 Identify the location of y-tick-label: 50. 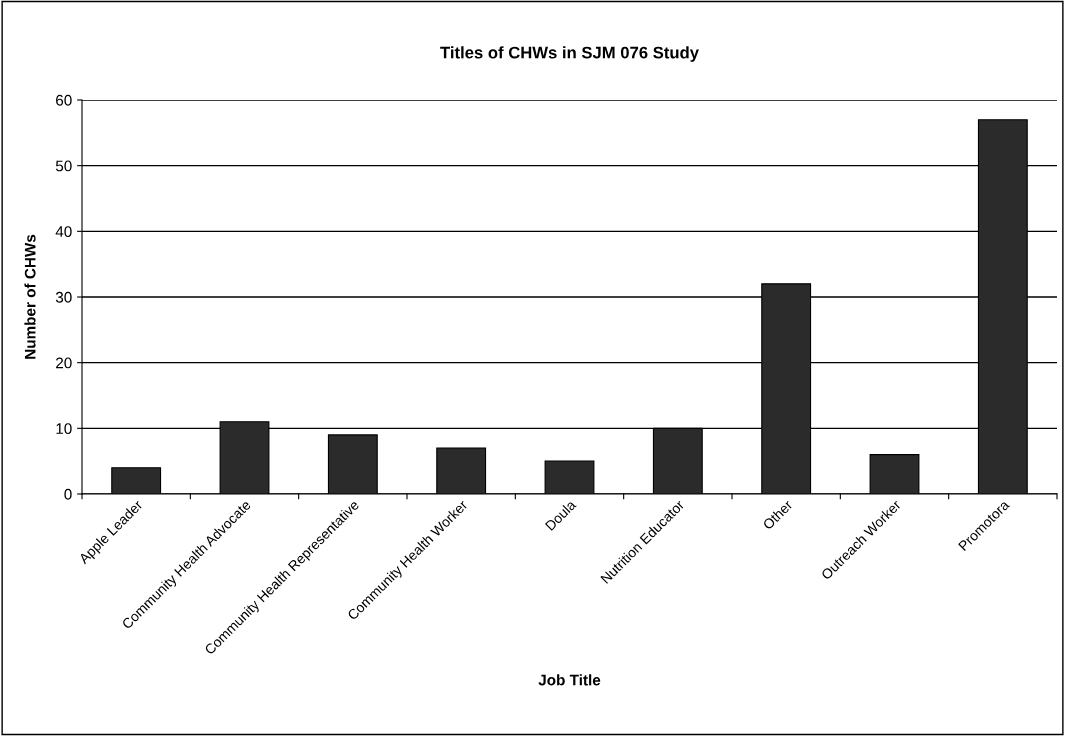
(63, 166).